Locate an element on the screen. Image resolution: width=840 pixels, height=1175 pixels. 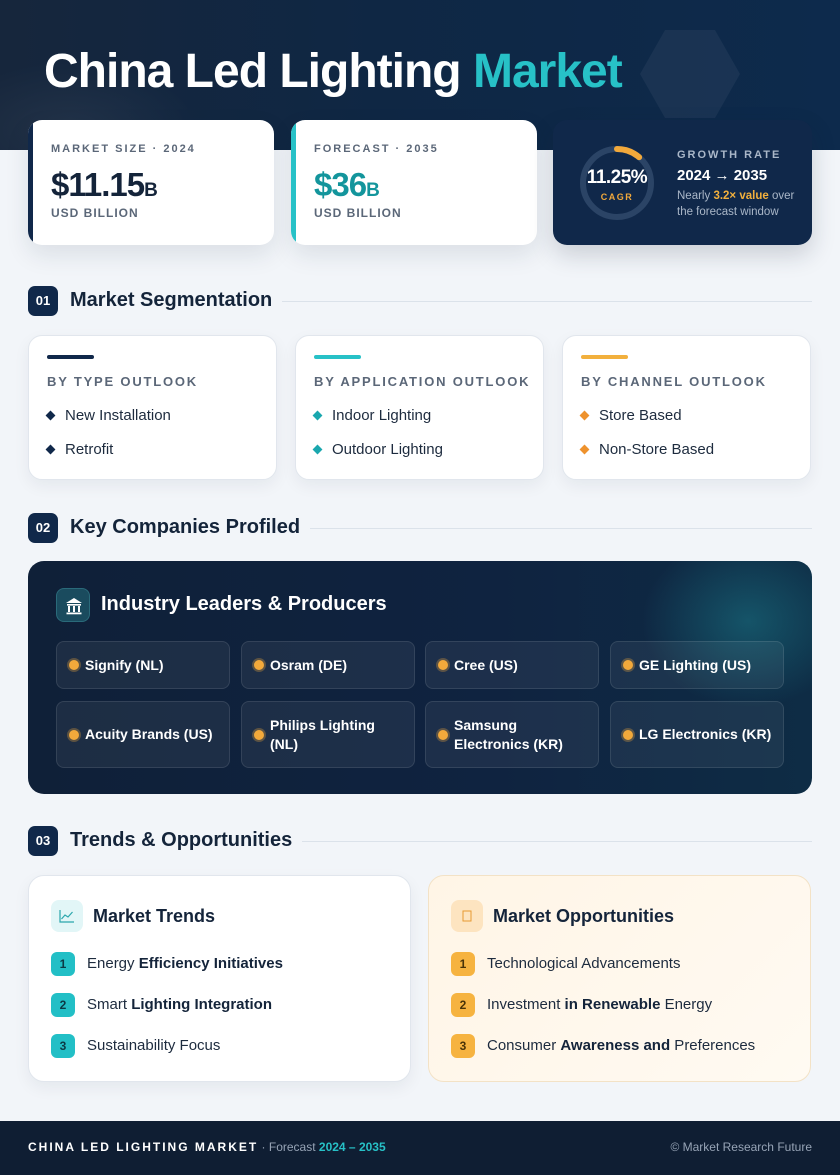
section-header-segmentation: 01 Market Segmentation is located at coordinates (420, 301).